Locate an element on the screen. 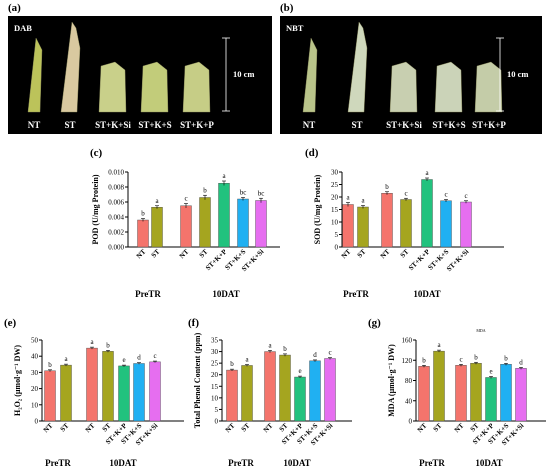 The image size is (550, 472). y-tick-label: 0.002 is located at coordinates (116, 233).